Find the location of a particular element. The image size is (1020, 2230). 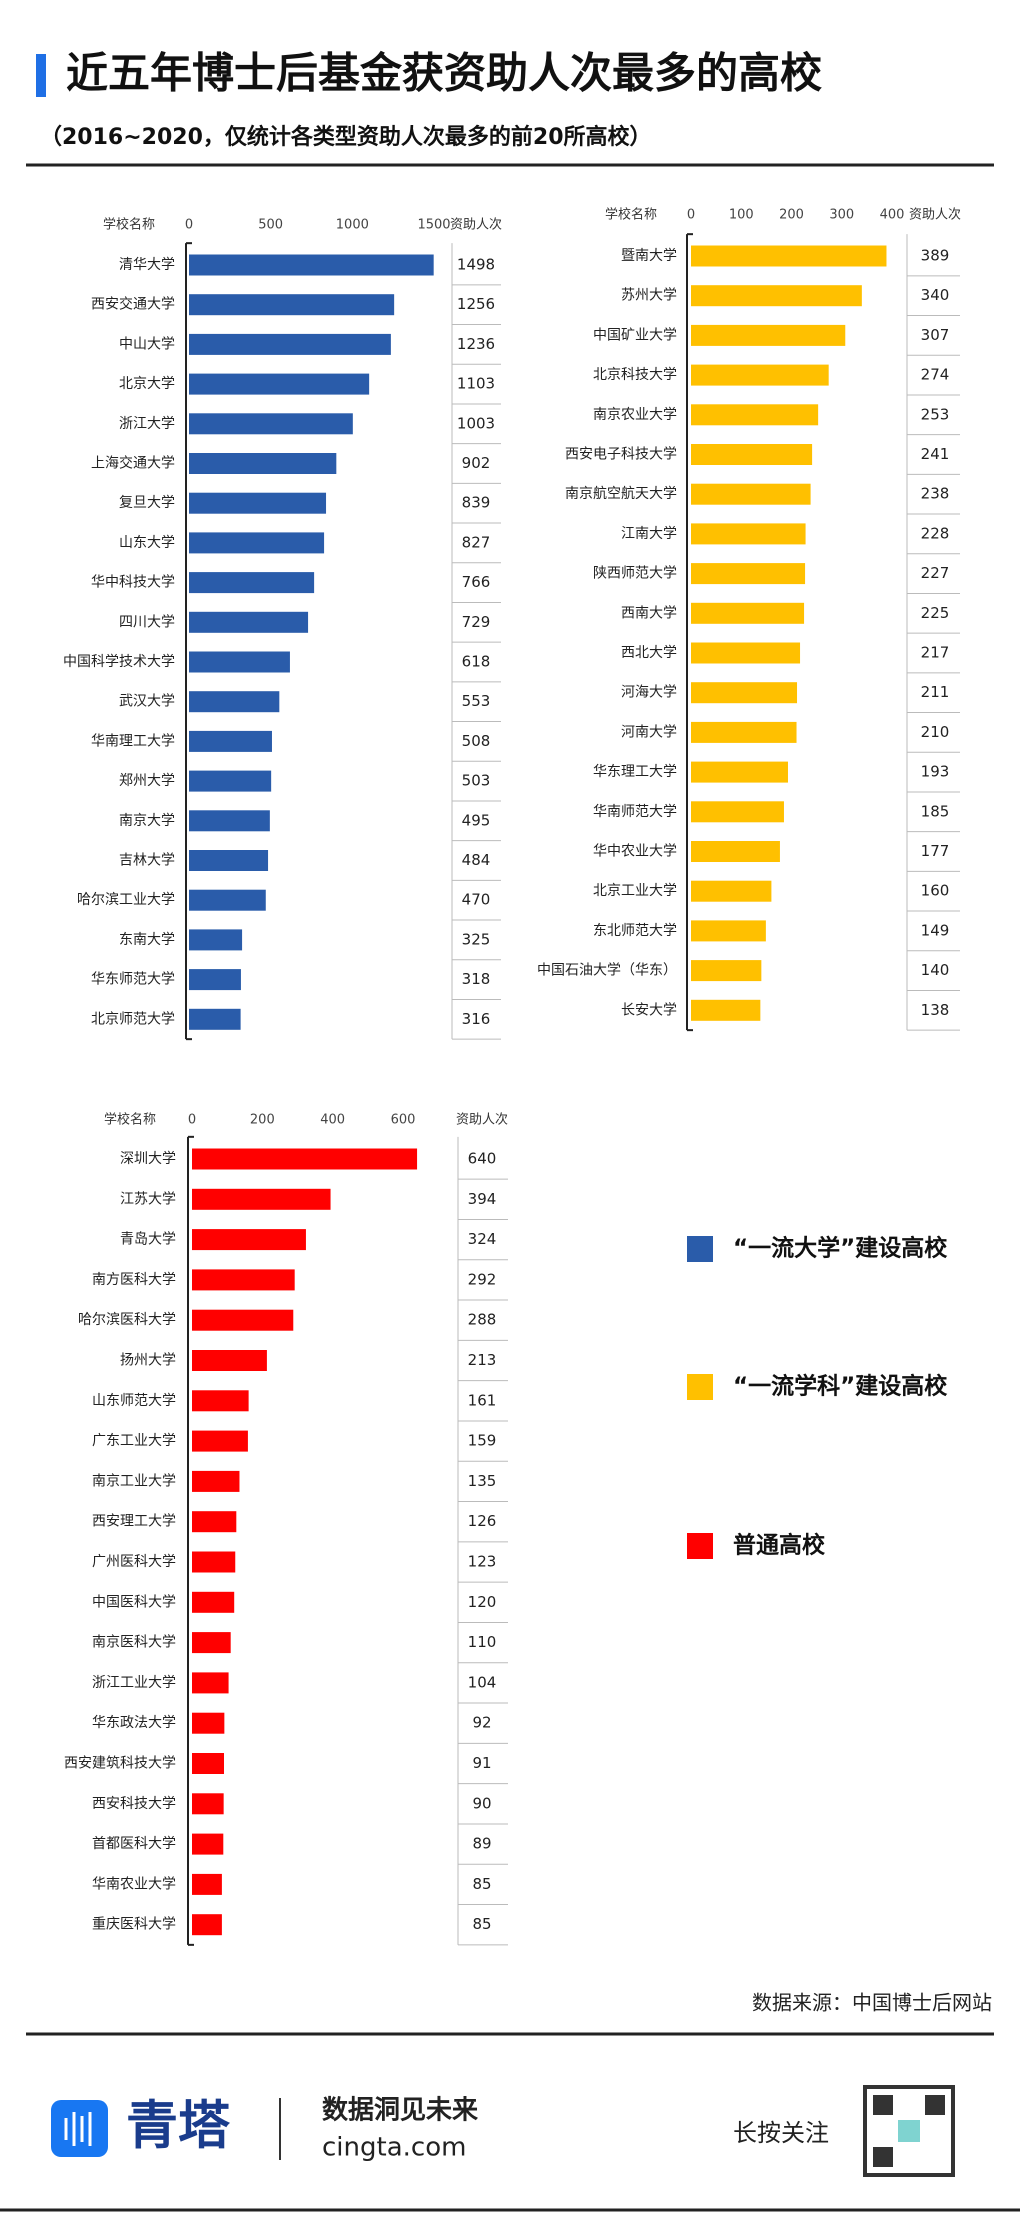

value-label: 1236 is located at coordinates (476, 344).